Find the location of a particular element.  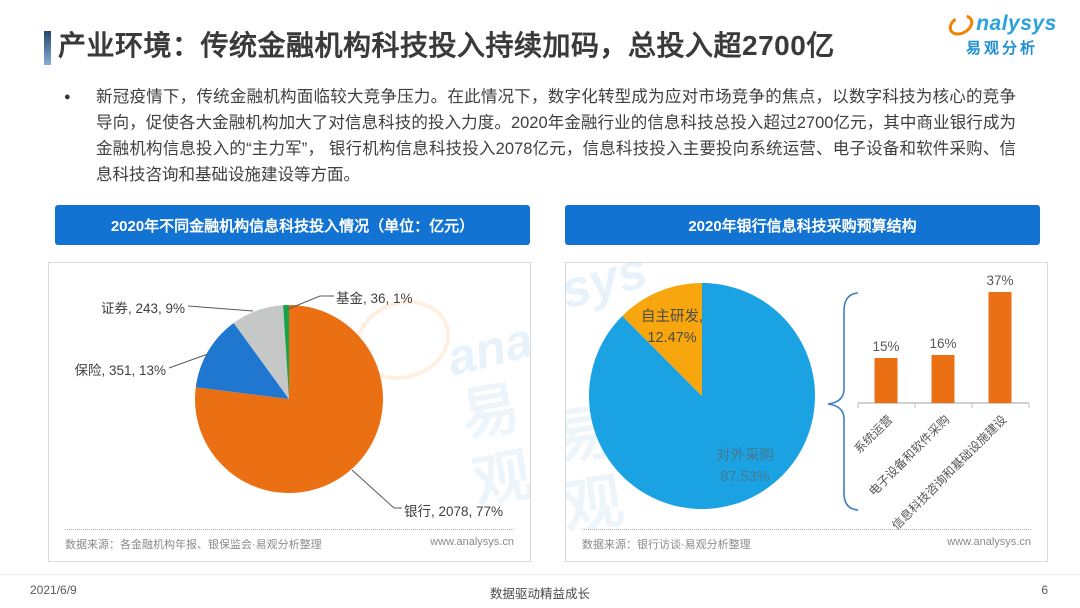

pie-slice-基金 is located at coordinates (286, 352).